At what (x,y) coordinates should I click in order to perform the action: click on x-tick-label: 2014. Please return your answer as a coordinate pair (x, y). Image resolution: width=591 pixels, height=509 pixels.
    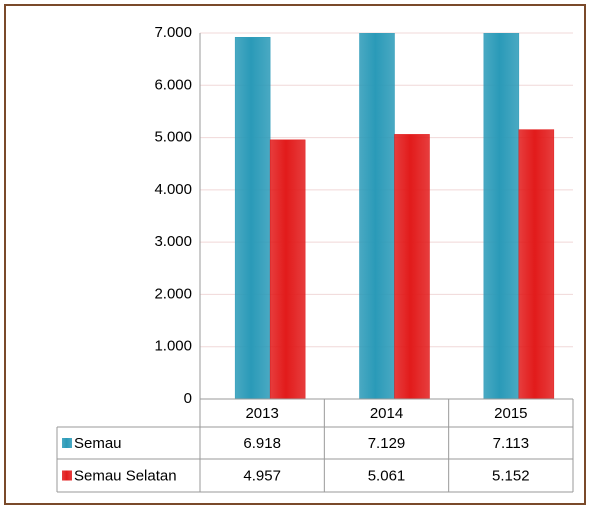
    Looking at the image, I should click on (386, 413).